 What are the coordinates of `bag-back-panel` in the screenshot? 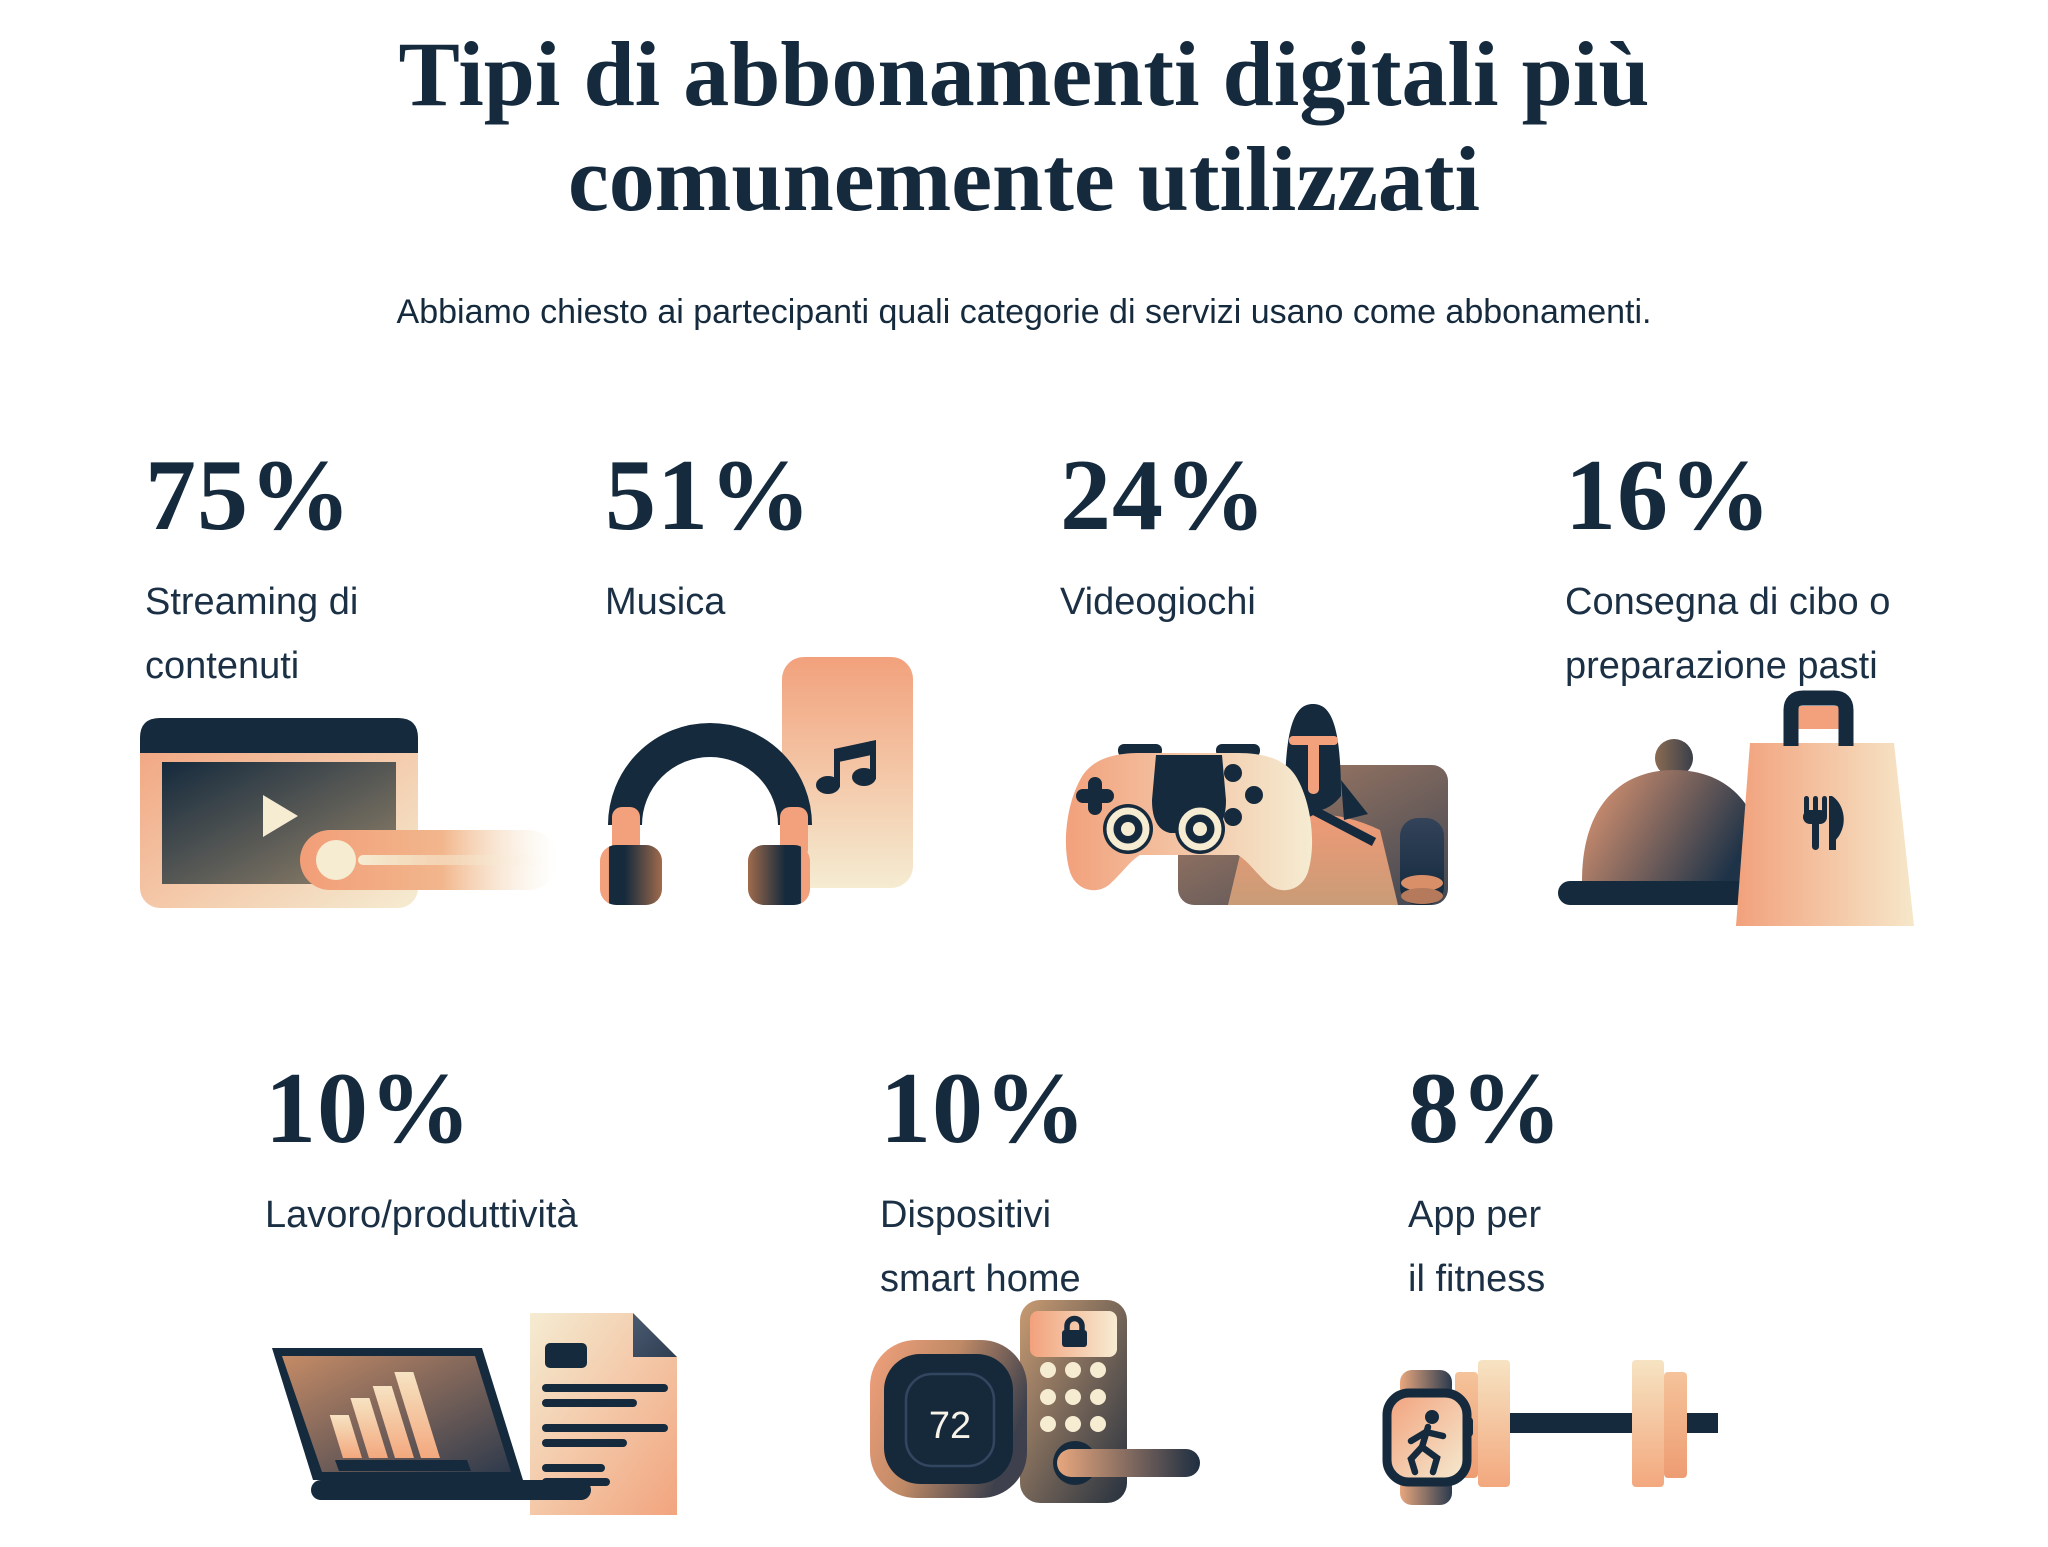 It's located at (1818, 717).